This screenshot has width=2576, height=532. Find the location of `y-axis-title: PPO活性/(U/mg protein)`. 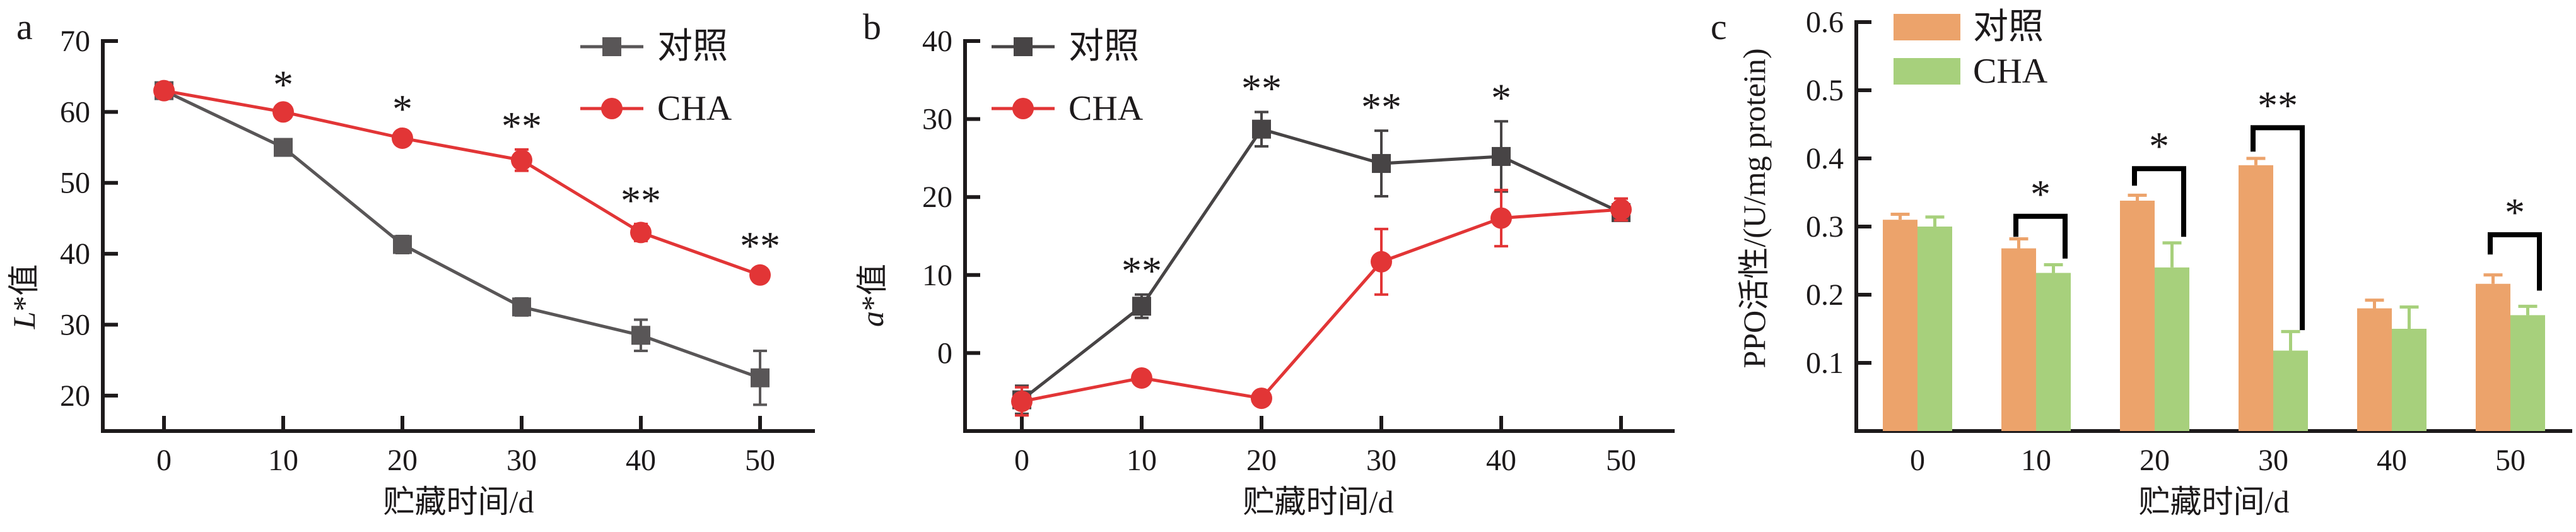

y-axis-title: PPO活性/(U/mg protein) is located at coordinates (1754, 209).